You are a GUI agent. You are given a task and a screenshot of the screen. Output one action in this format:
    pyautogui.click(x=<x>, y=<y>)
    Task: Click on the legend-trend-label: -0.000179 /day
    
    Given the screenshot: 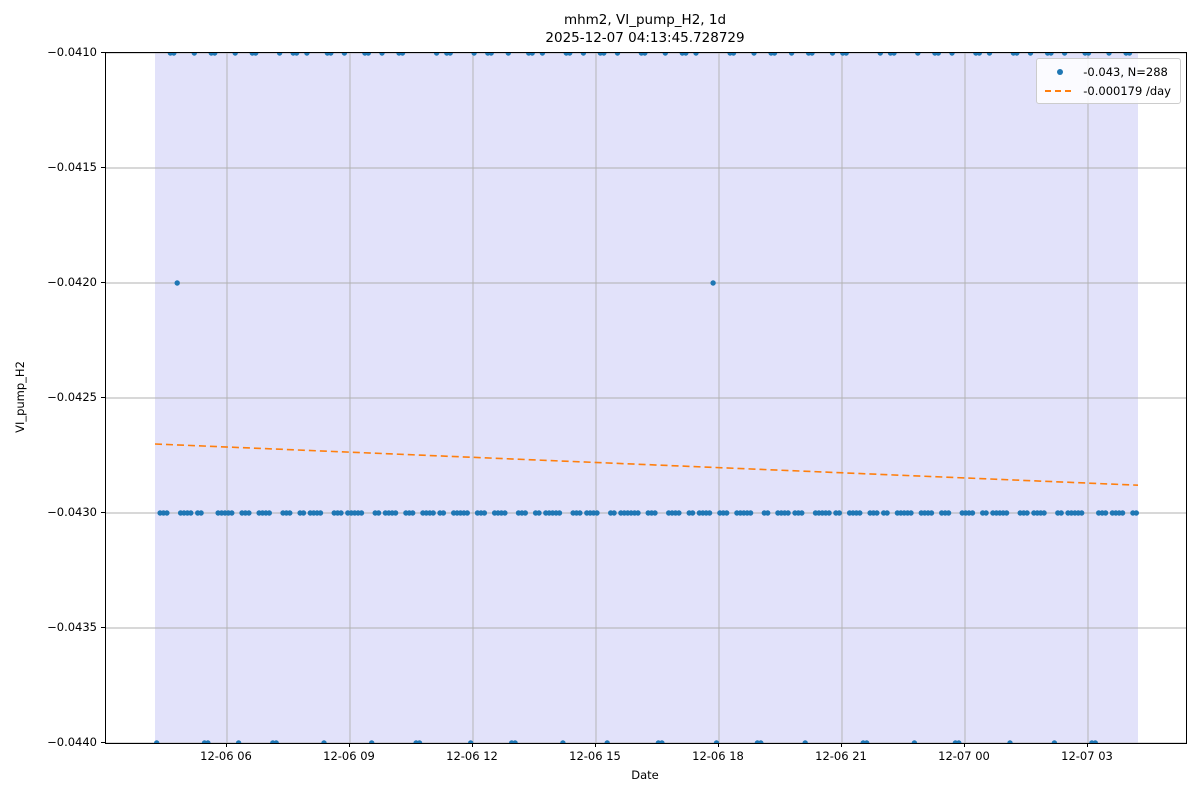 What is the action you would take?
    pyautogui.click(x=1127, y=90)
    